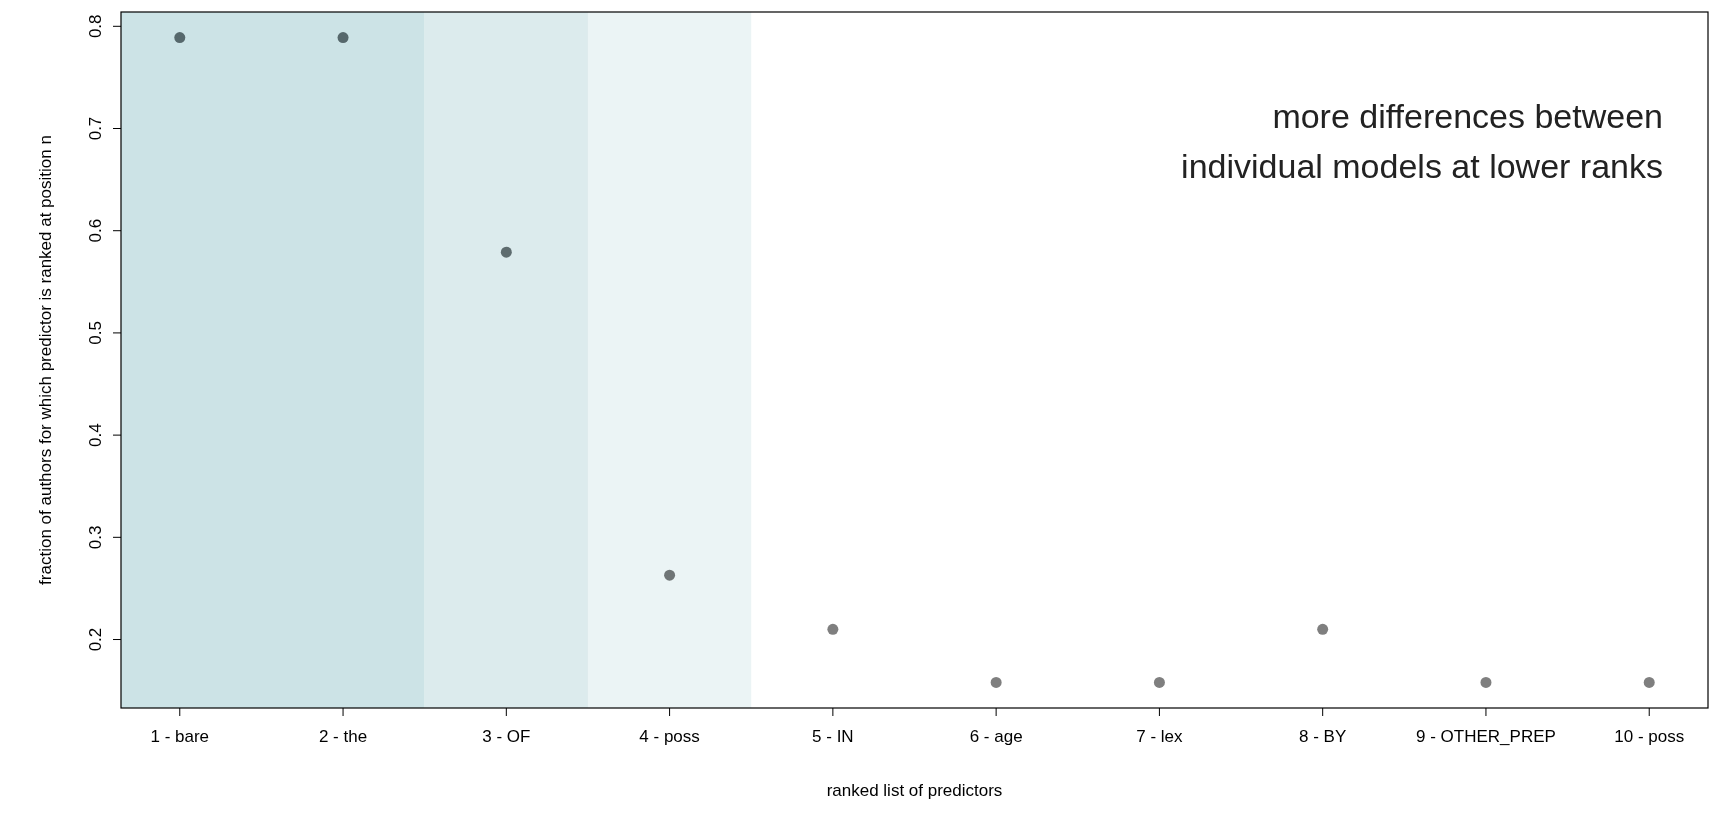  What do you see at coordinates (95, 333) in the screenshot?
I see `y-tick-label: 0.5` at bounding box center [95, 333].